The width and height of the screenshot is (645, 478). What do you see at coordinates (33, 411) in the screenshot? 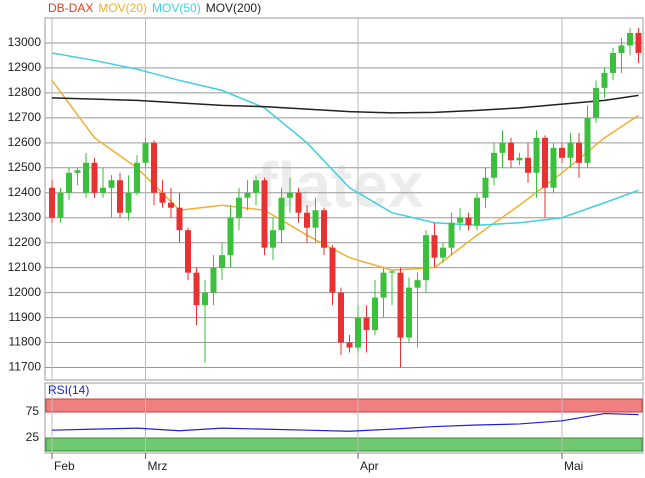
I see `rsi-tick-label: 75` at bounding box center [33, 411].